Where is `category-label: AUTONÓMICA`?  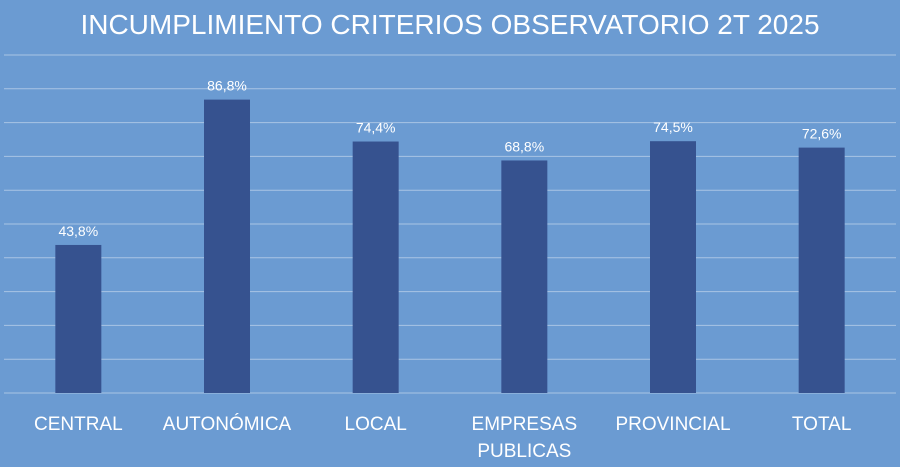 category-label: AUTONÓMICA is located at coordinates (227, 424).